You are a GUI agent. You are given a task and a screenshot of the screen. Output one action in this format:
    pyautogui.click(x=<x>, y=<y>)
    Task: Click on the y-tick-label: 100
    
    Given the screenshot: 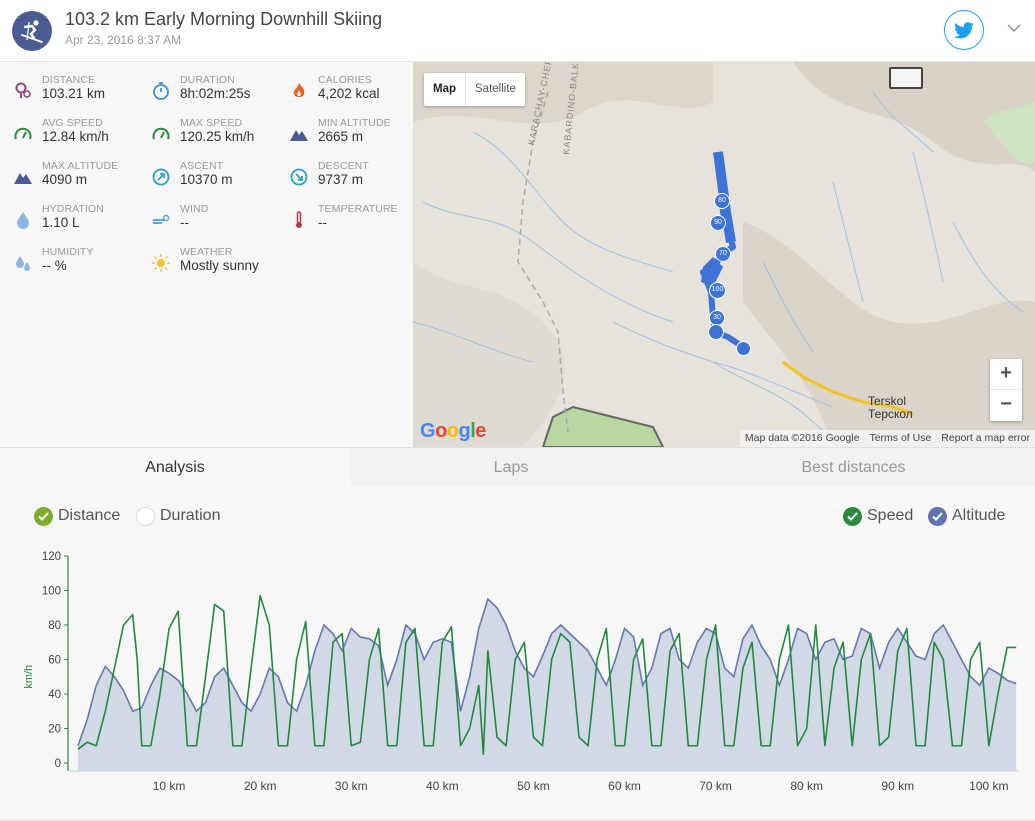 What is the action you would take?
    pyautogui.click(x=51, y=592)
    